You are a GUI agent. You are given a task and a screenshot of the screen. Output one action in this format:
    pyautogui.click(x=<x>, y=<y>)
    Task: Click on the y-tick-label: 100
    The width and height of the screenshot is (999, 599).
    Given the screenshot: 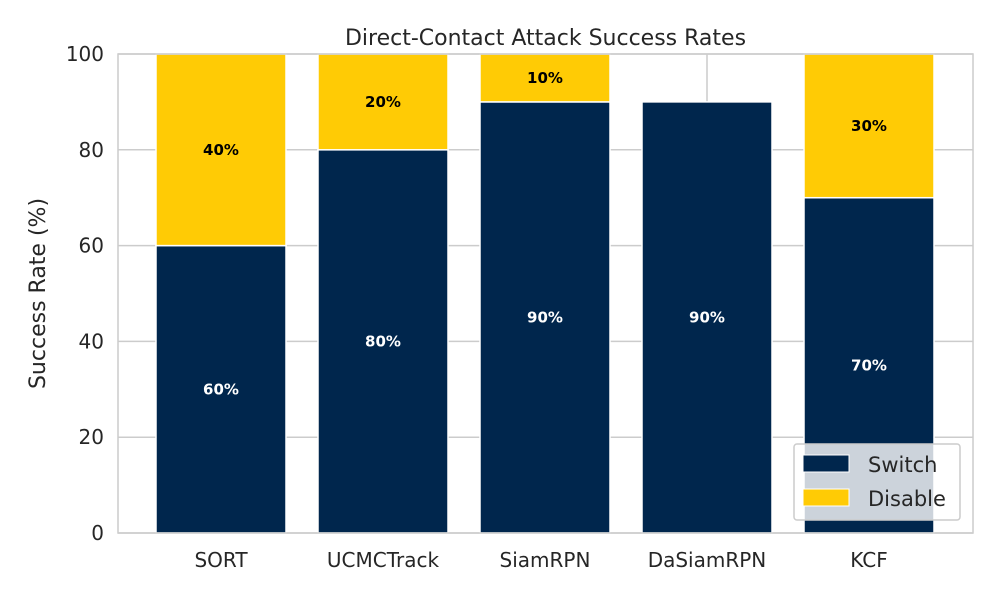 What is the action you would take?
    pyautogui.click(x=85, y=54)
    